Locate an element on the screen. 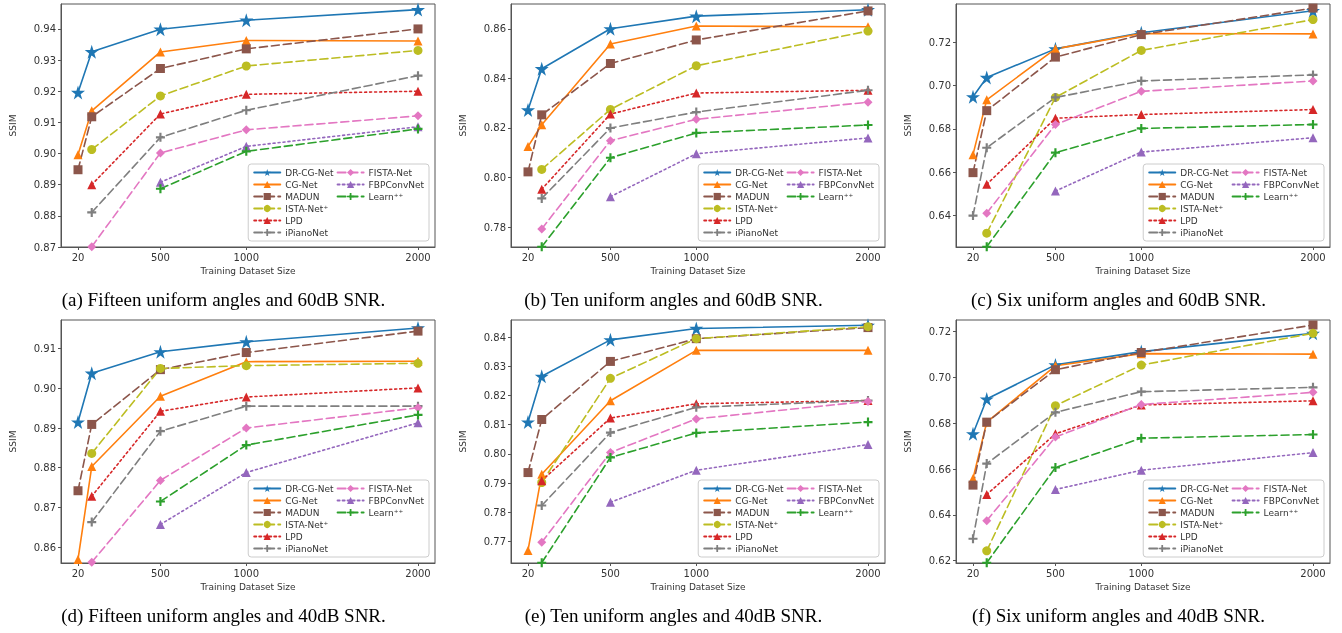 The height and width of the screenshot is (633, 1342). text: (d) Fifteen uniform angles and 40dB SNR. is located at coordinates (223, 616).